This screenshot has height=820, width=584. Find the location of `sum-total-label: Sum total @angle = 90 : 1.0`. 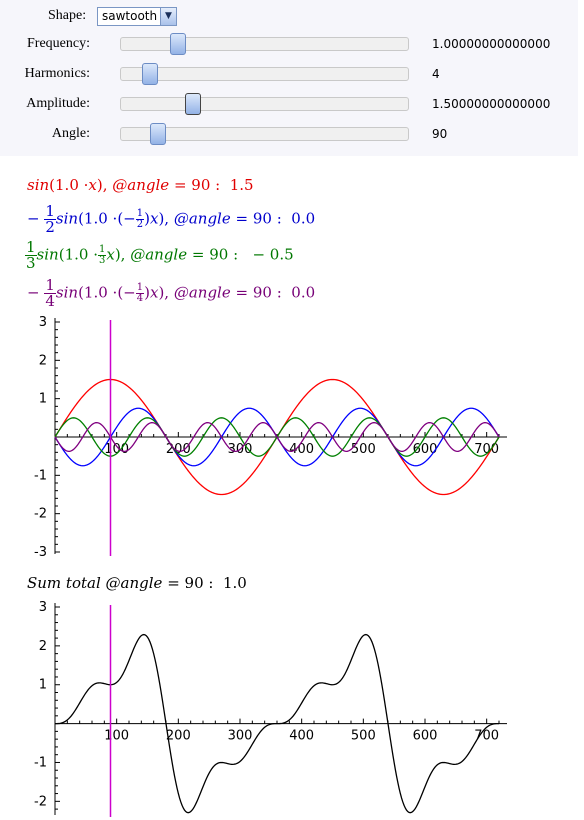

sum-total-label: Sum total @angle = 90 : 1.0 is located at coordinates (137, 583).